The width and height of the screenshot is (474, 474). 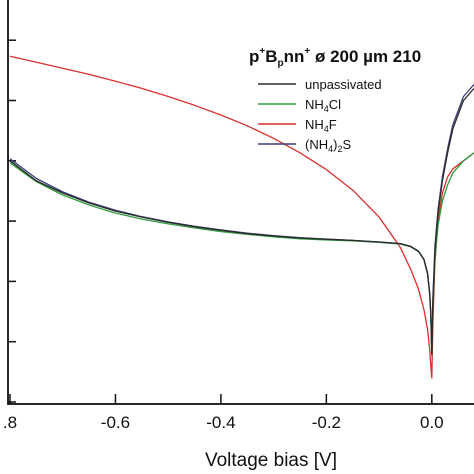 I want to click on x-axis-ticks, so click(x=221, y=399).